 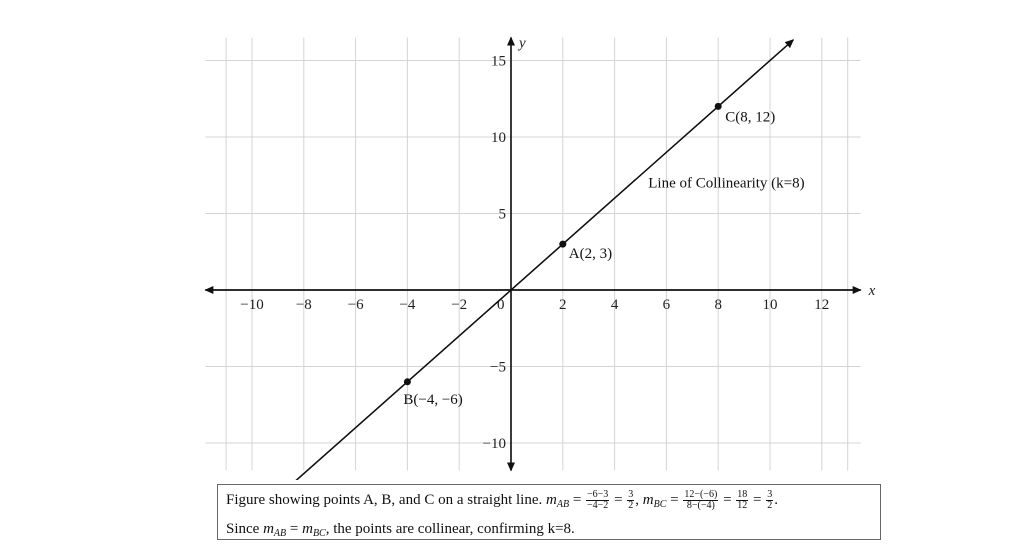 I want to click on fraction-numerator: 18, so click(x=742, y=495).